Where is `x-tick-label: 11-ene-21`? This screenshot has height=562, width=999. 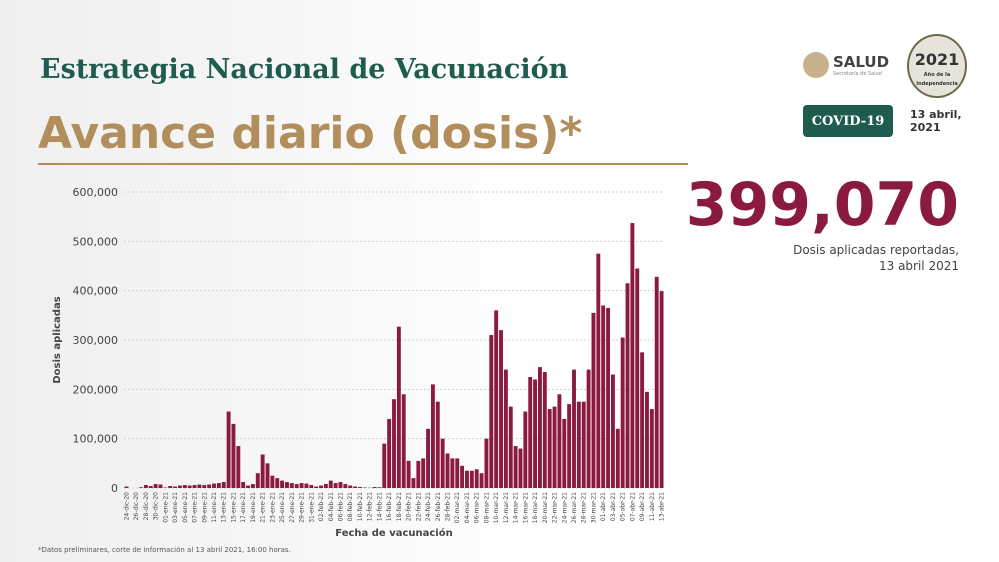 x-tick-label: 11-ene-21 is located at coordinates (214, 507).